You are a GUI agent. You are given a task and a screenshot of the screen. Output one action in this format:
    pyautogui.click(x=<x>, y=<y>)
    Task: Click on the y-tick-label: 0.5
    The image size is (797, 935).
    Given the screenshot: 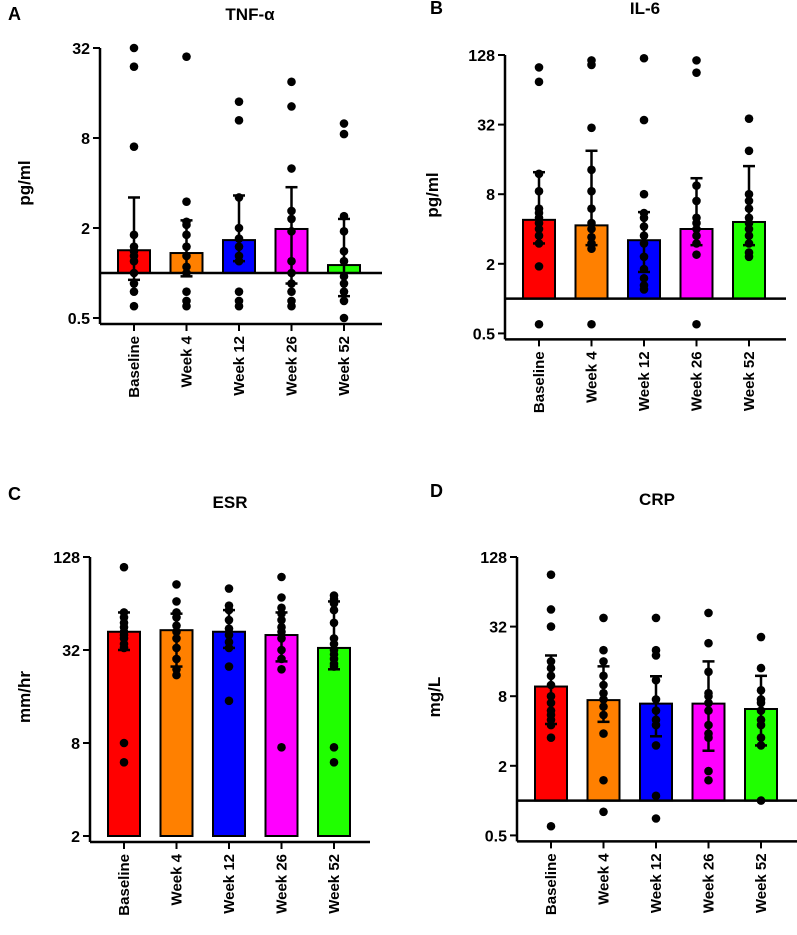 What is the action you would take?
    pyautogui.click(x=484, y=334)
    